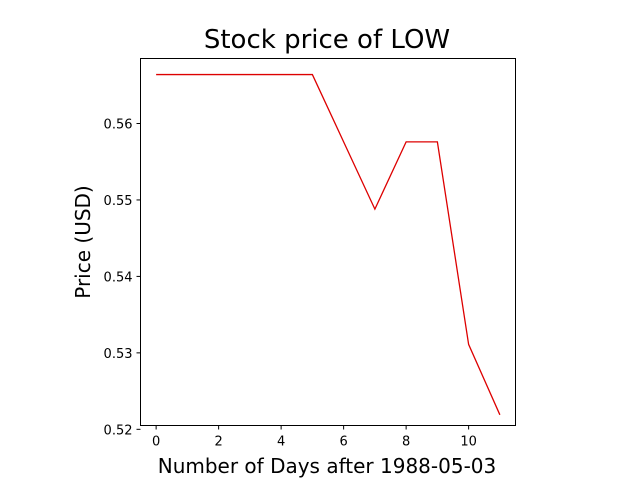 Image resolution: width=640 pixels, height=480 pixels. What do you see at coordinates (327, 466) in the screenshot?
I see `x-axis-label: Number of Days after 1988-05-03` at bounding box center [327, 466].